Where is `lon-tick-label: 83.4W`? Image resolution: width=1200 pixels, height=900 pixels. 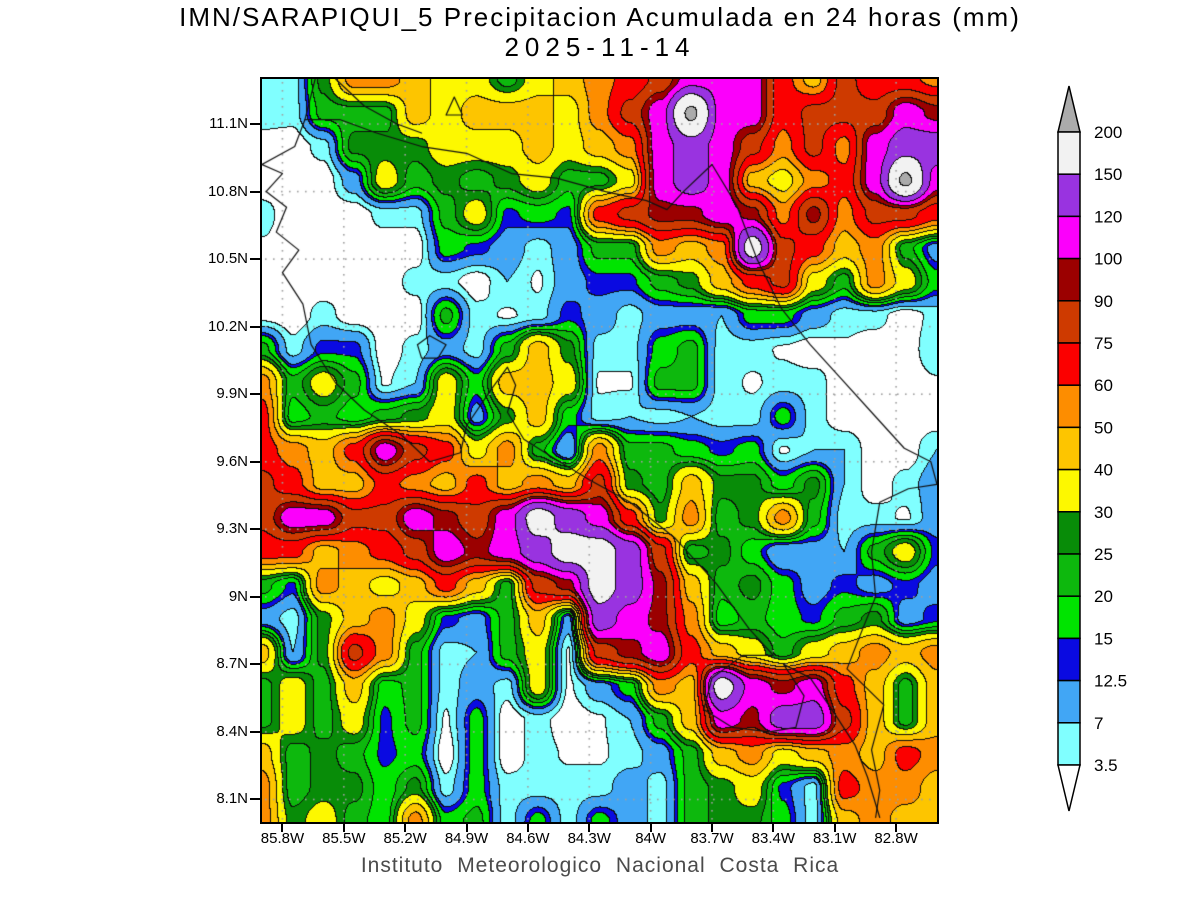
lon-tick-label: 83.4W is located at coordinates (773, 838).